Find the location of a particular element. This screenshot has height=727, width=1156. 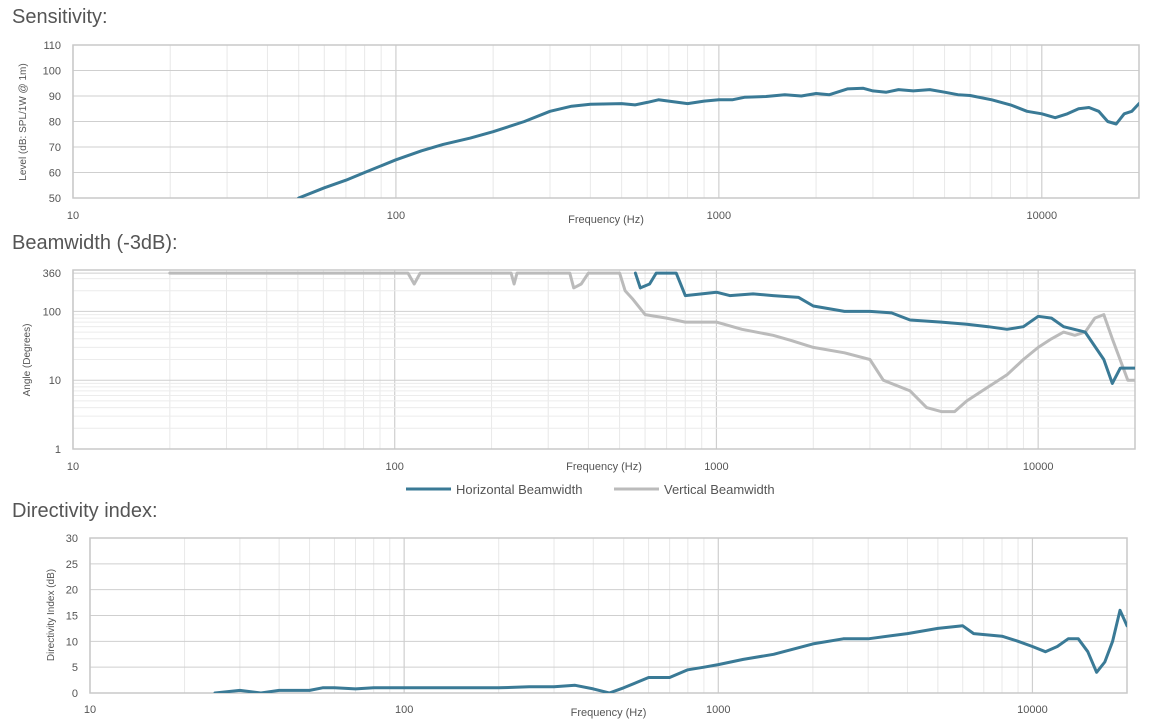

legend-label: Horizontal Beamwidth is located at coordinates (519, 489).